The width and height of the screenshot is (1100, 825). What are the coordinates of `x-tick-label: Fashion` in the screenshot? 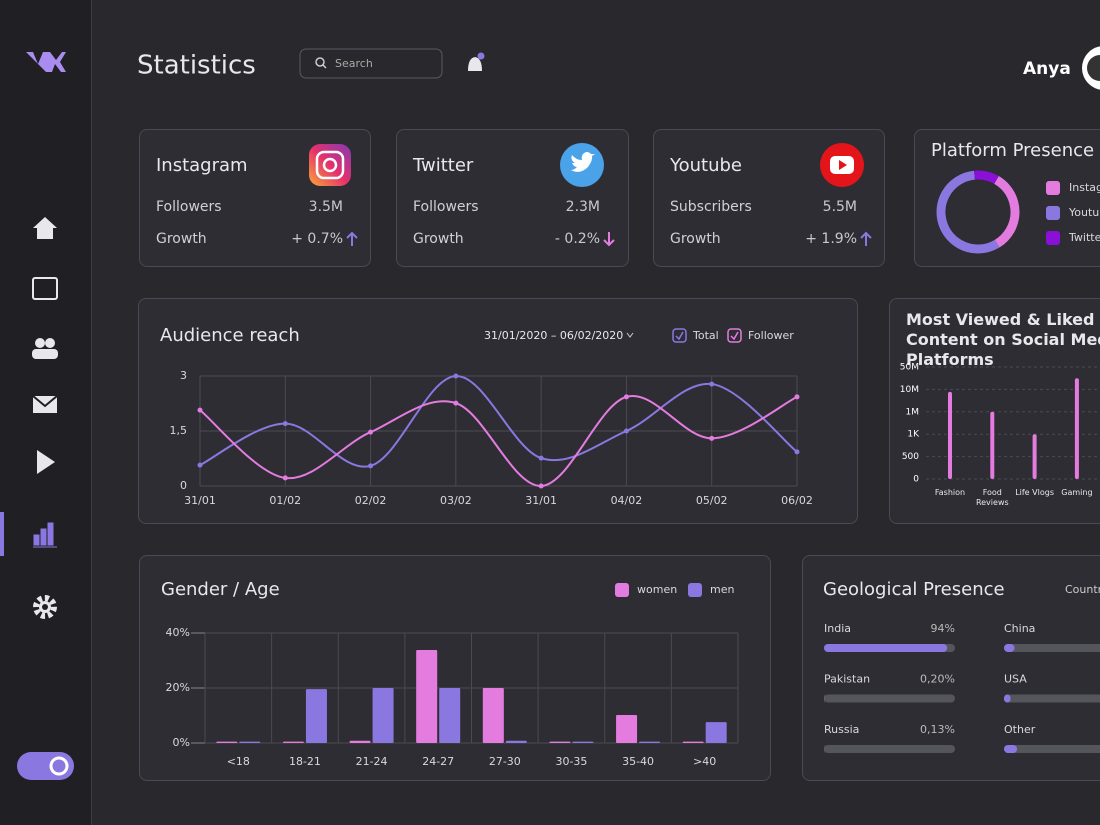 It's located at (950, 492).